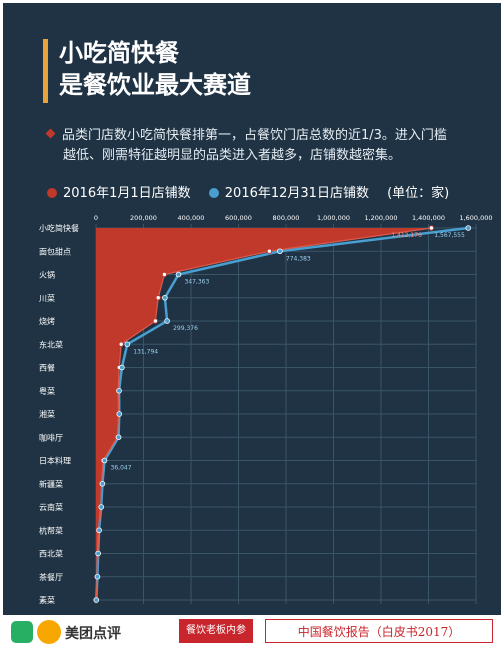  What do you see at coordinates (59, 228) in the screenshot?
I see `category-label: 小吃简快餐` at bounding box center [59, 228].